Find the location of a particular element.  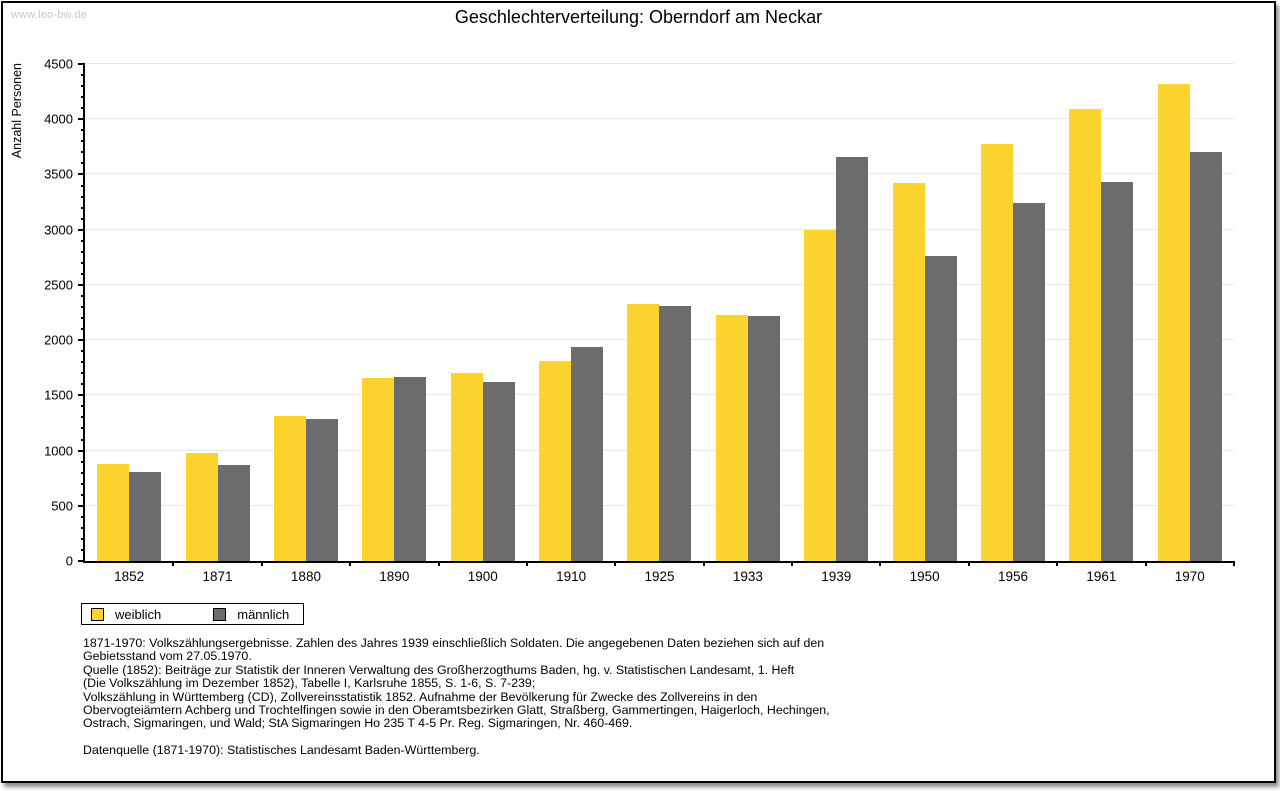

x-tick-label-1939: 1939 is located at coordinates (836, 576).